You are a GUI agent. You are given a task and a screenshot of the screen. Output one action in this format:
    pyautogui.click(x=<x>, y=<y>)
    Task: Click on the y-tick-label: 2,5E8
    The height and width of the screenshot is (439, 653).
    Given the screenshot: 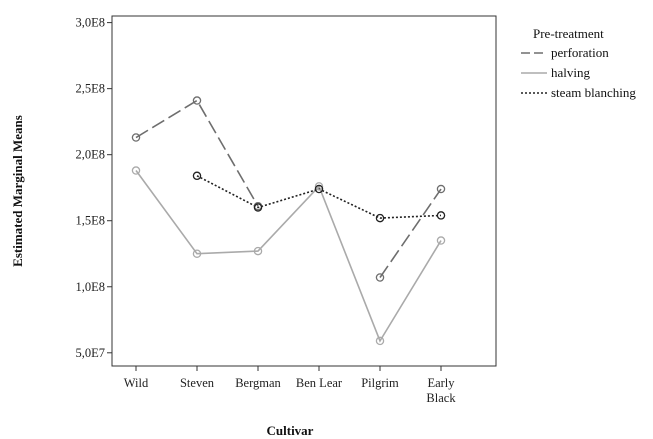 What is the action you would take?
    pyautogui.click(x=90, y=89)
    